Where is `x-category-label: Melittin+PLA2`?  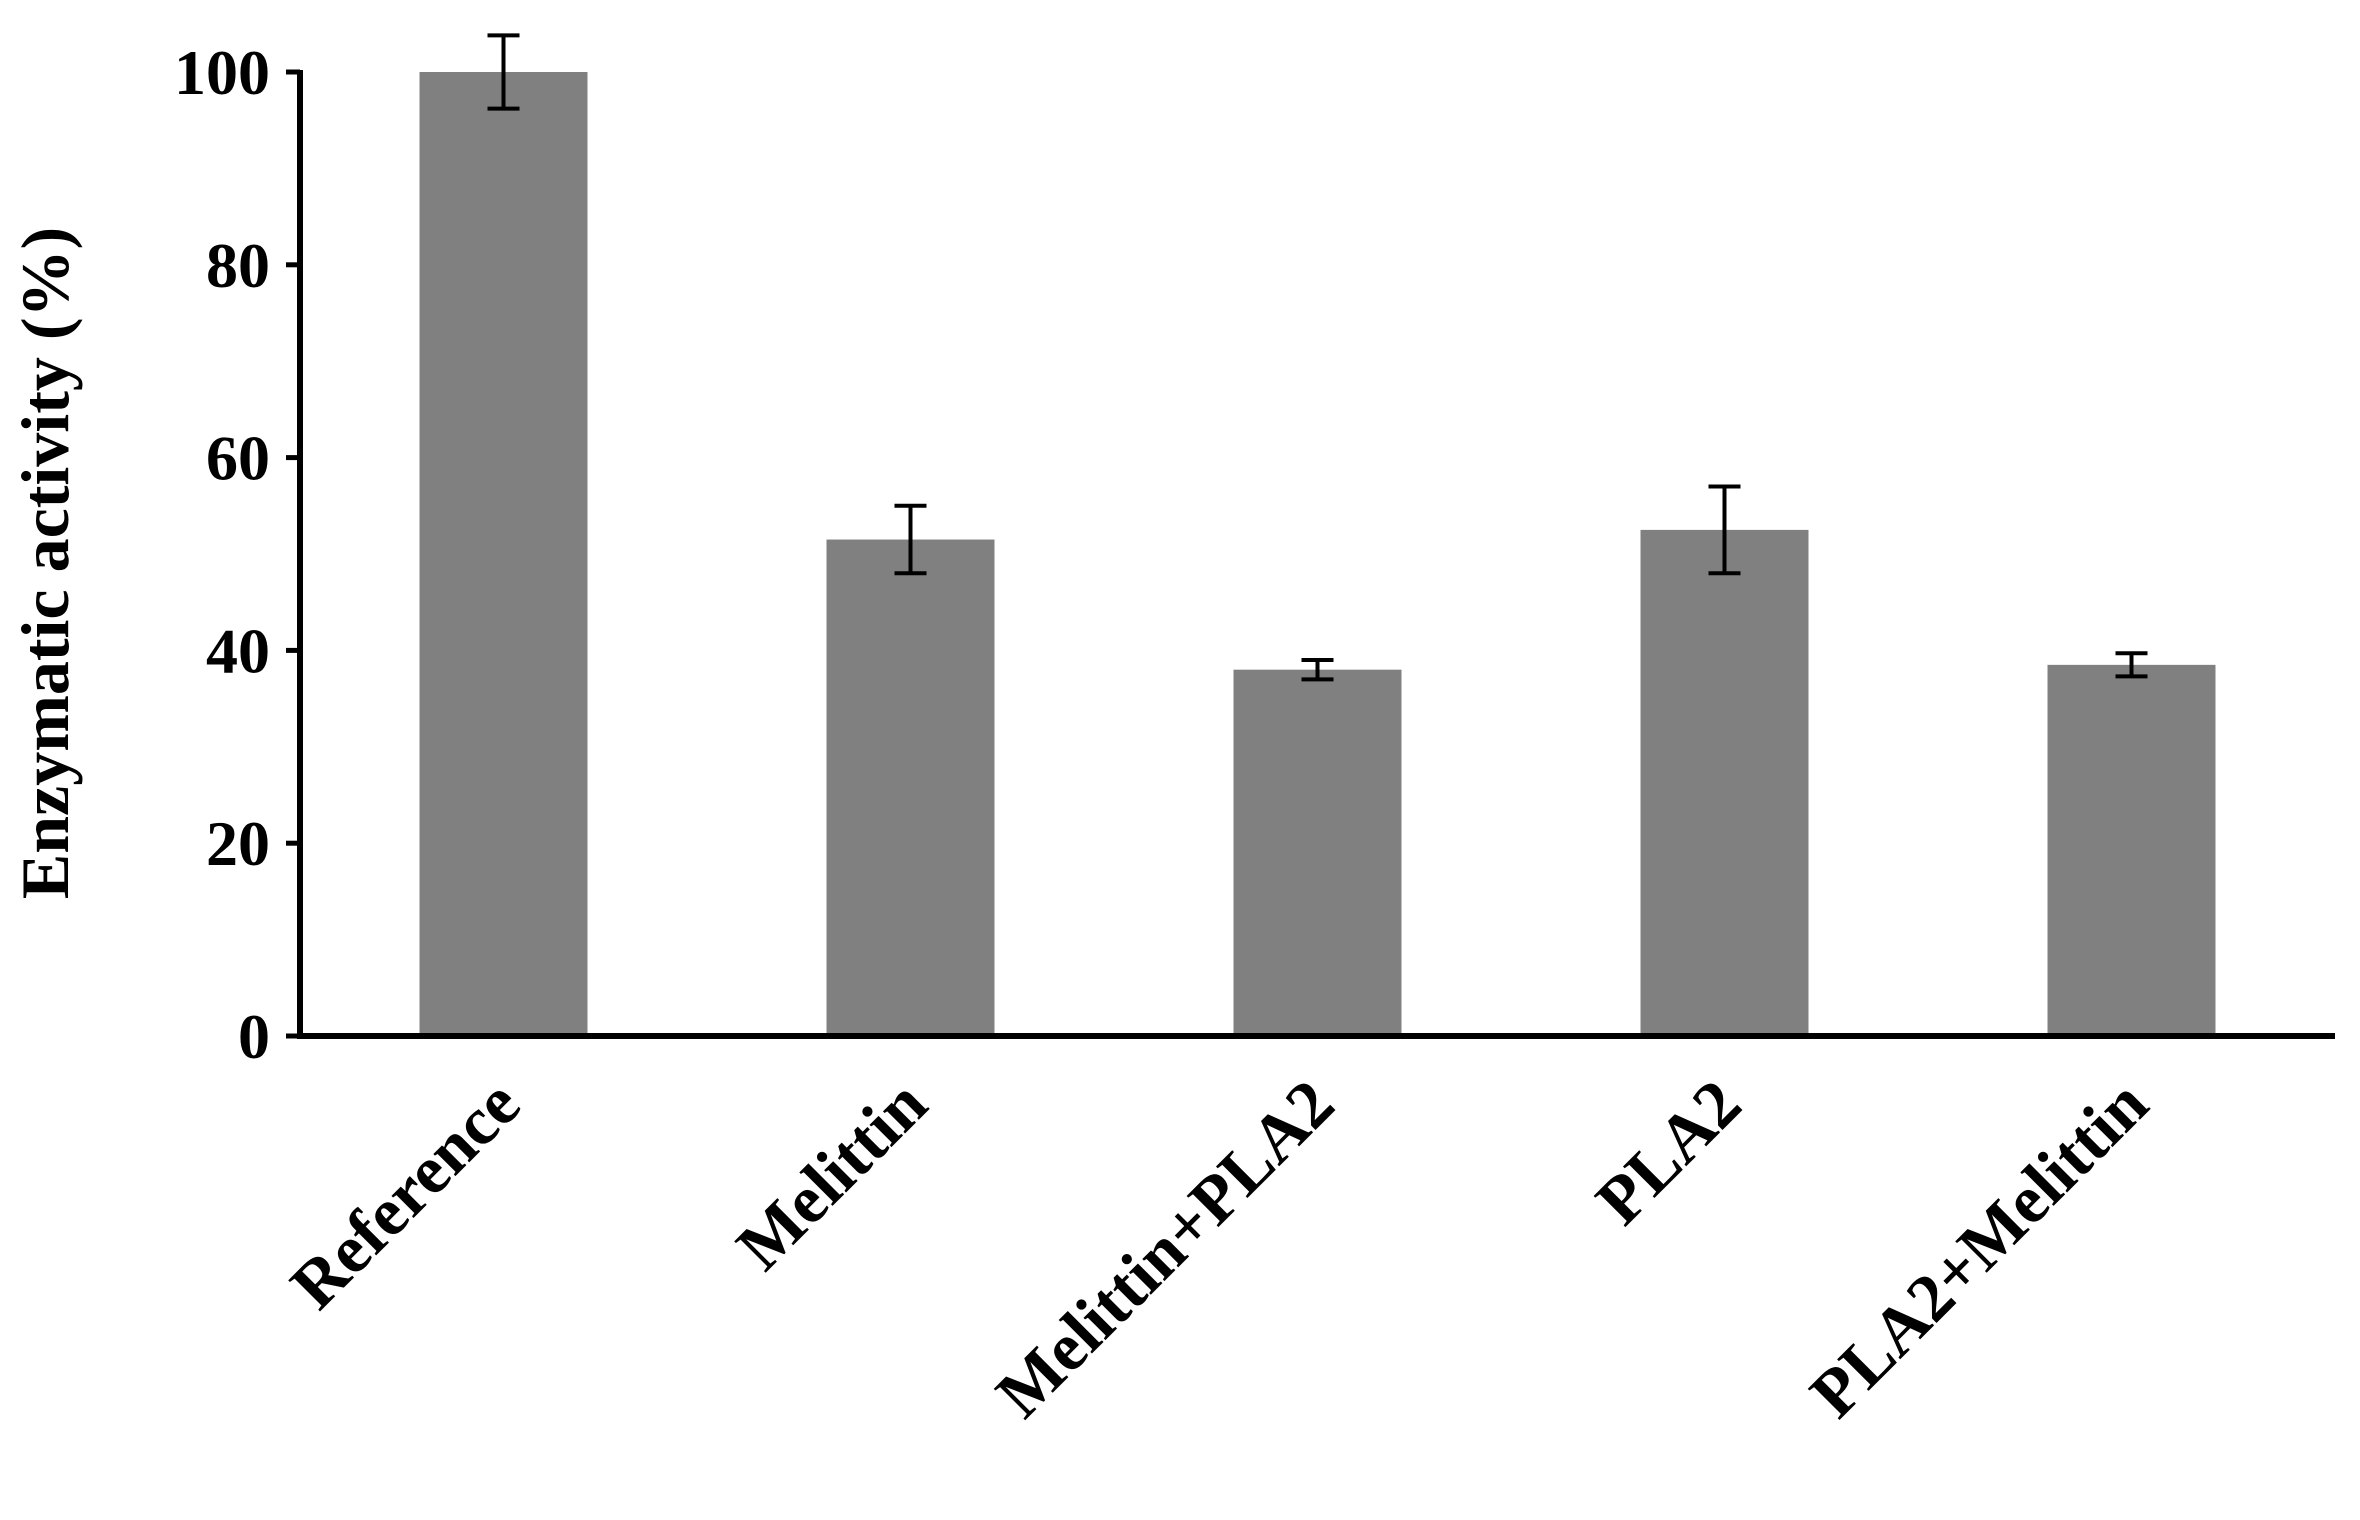
x-category-label: Melittin+PLA2 is located at coordinates (1164, 1248).